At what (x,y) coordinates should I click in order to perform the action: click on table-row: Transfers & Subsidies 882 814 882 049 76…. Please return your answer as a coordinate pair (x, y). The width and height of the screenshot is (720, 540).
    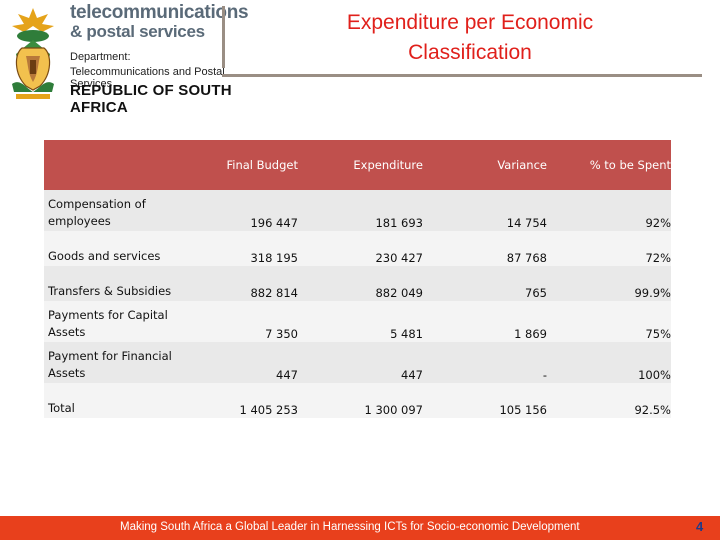
    Looking at the image, I should click on (357, 283).